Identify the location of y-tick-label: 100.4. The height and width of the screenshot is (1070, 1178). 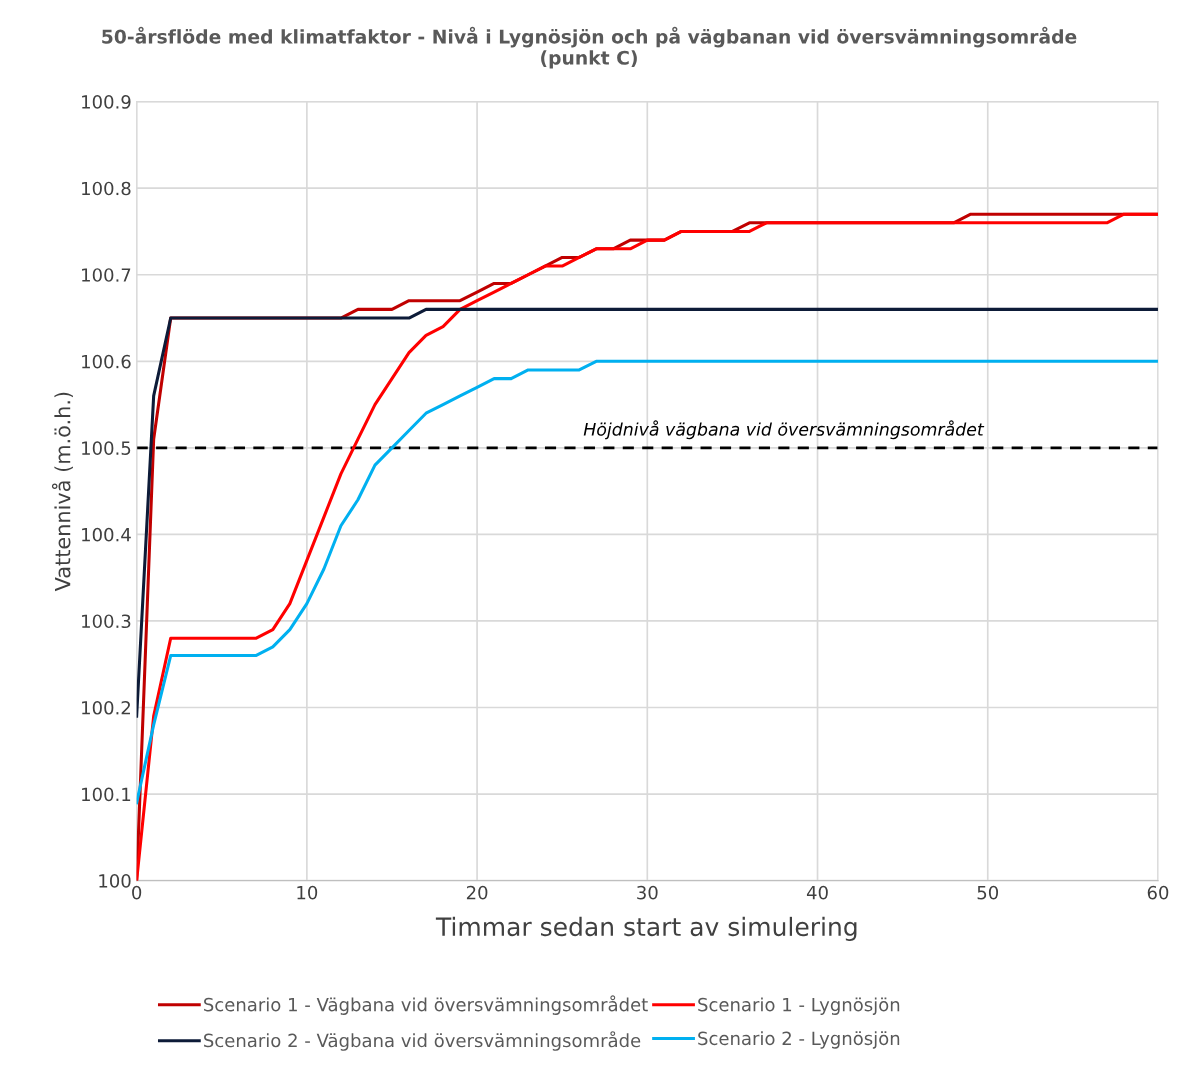
(106, 534).